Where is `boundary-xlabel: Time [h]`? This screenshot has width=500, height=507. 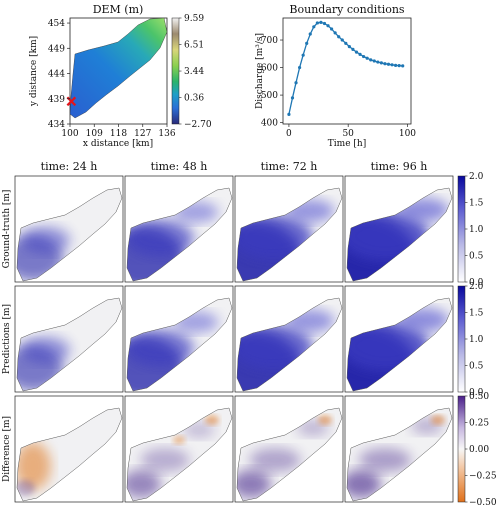
boundary-xlabel: Time [h] is located at coordinates (347, 144).